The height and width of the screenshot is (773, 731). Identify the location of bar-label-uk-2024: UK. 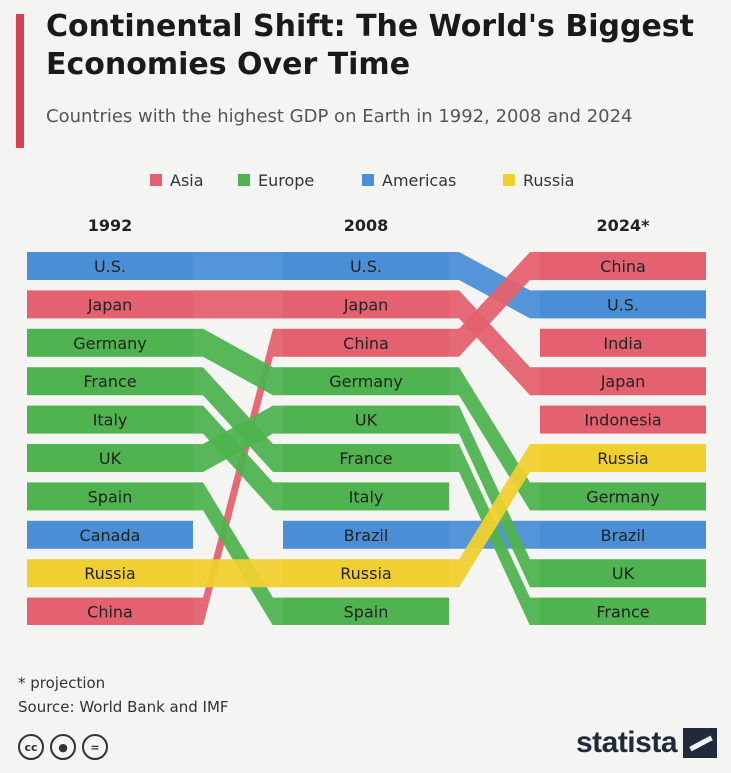
(623, 573).